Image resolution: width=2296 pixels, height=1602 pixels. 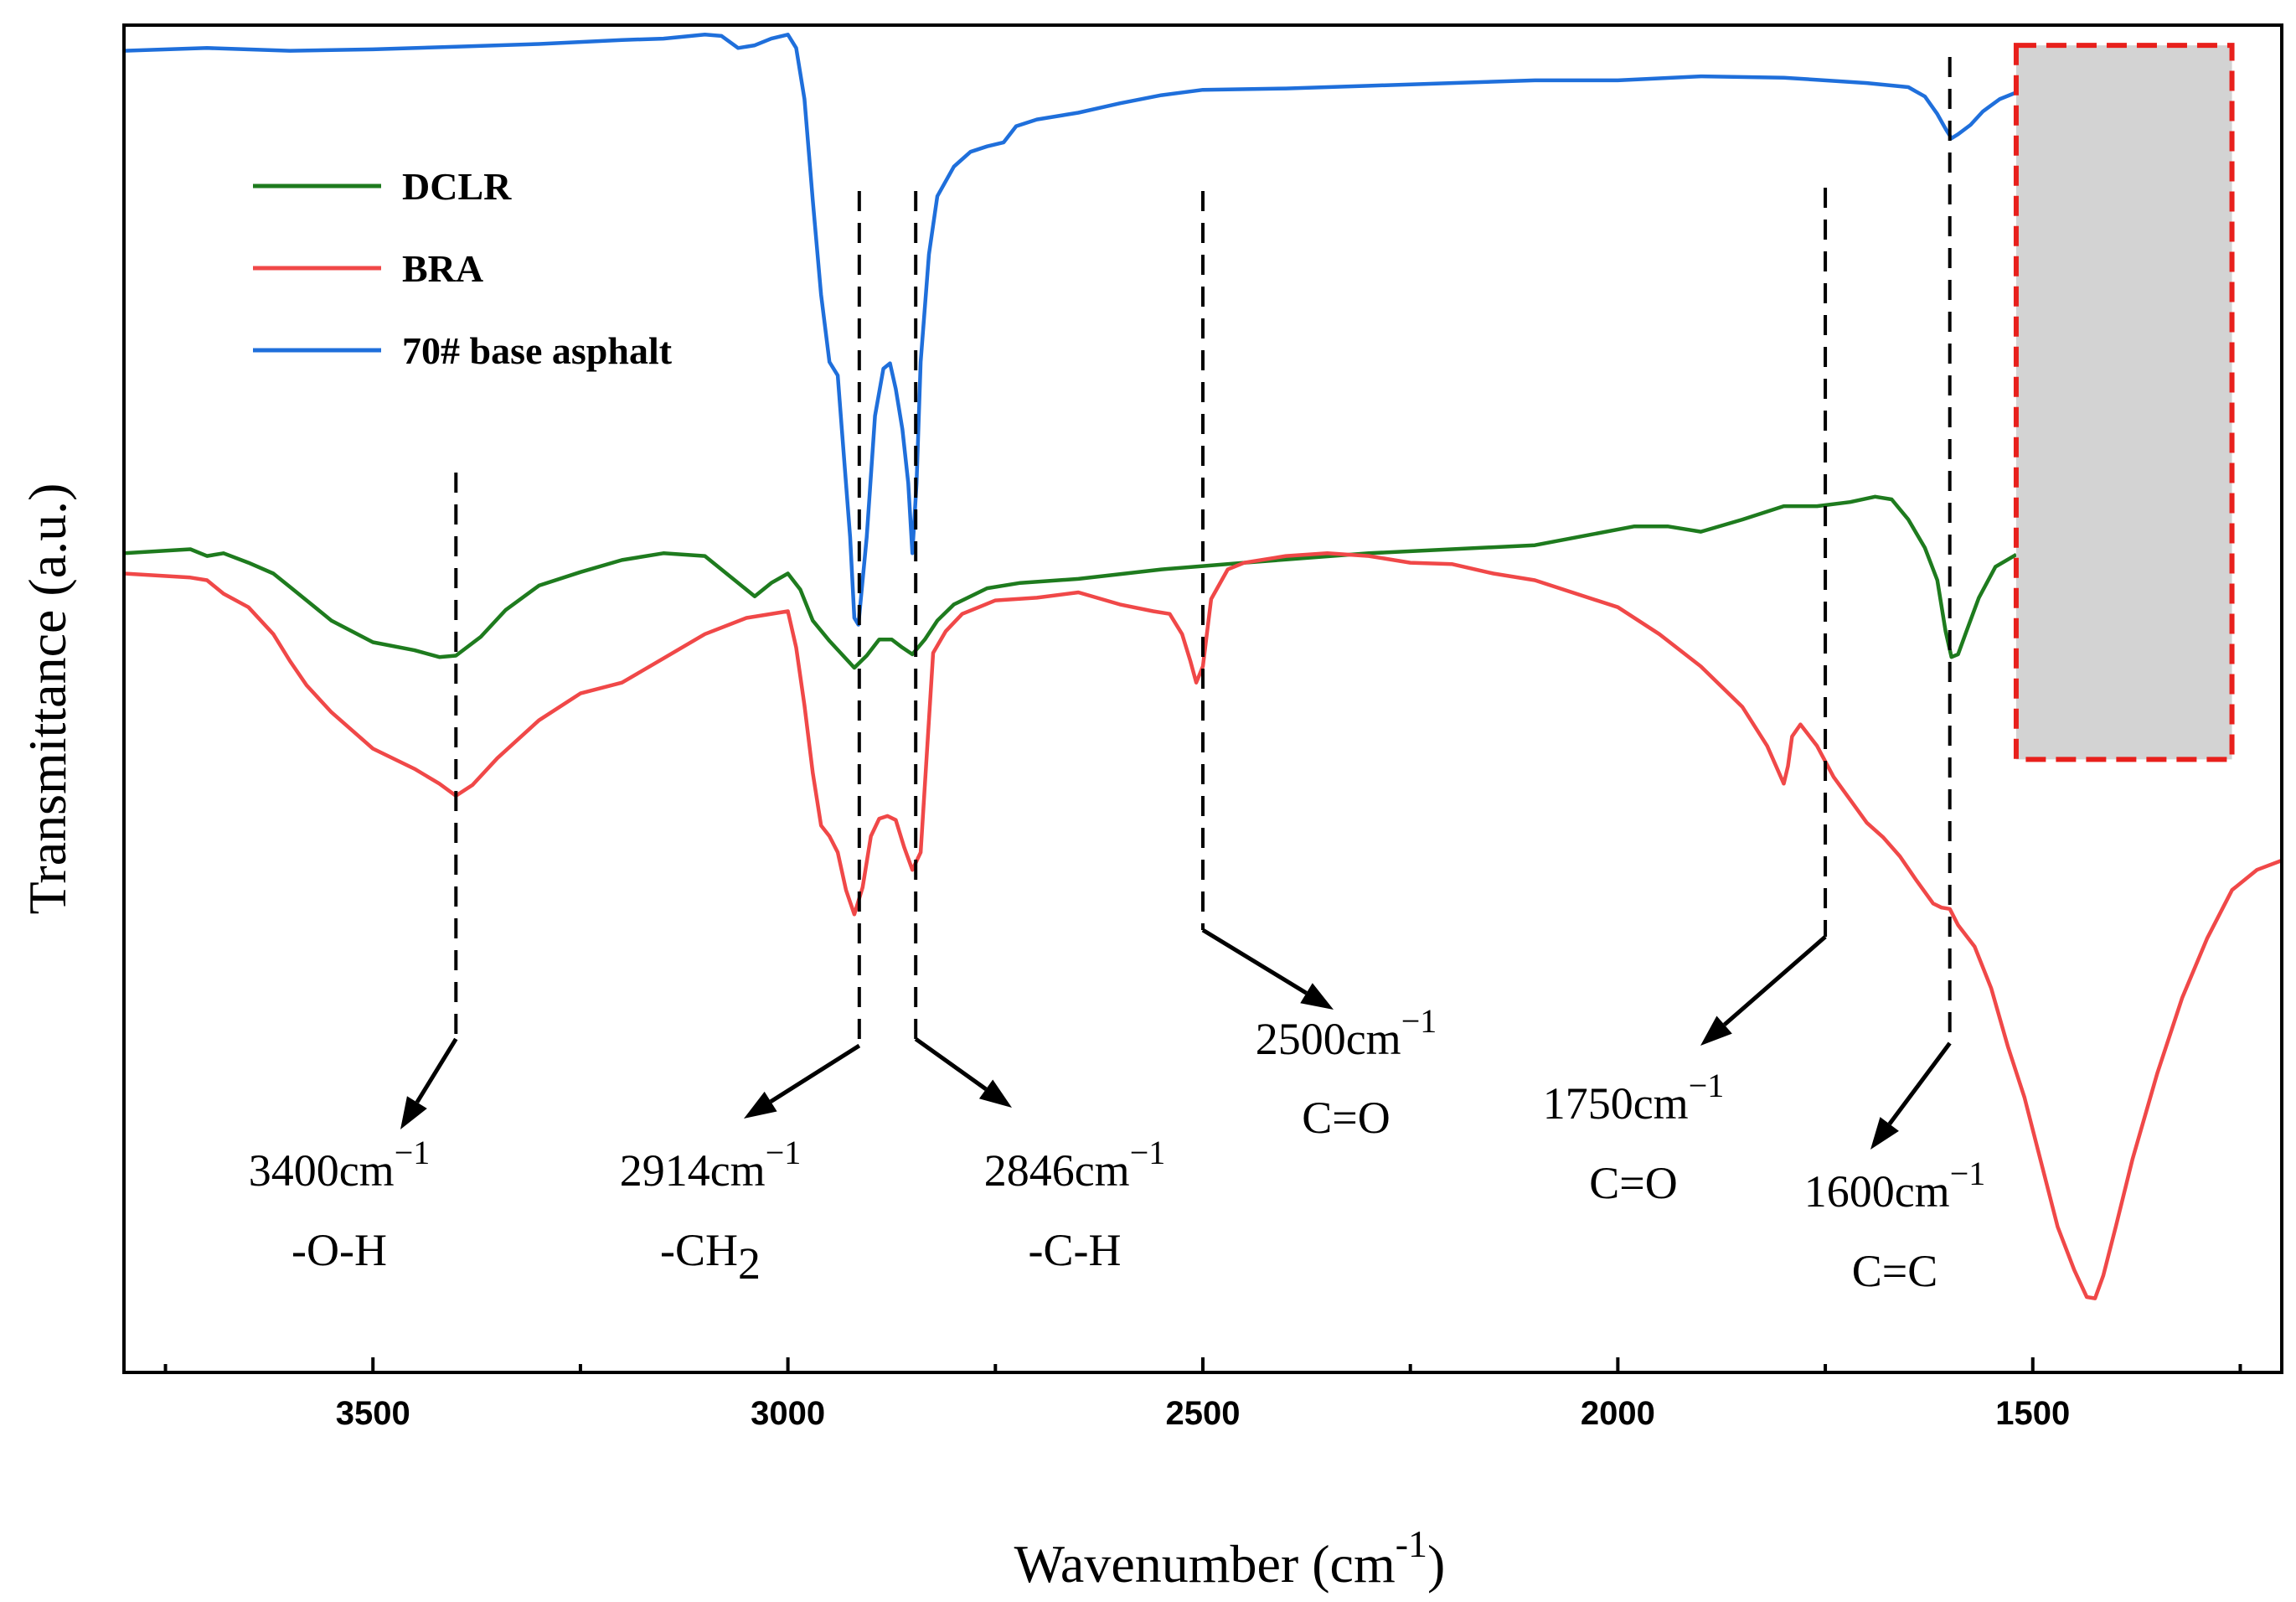 I want to click on y-axis-title: Transmittance (a.u.), so click(x=47, y=699).